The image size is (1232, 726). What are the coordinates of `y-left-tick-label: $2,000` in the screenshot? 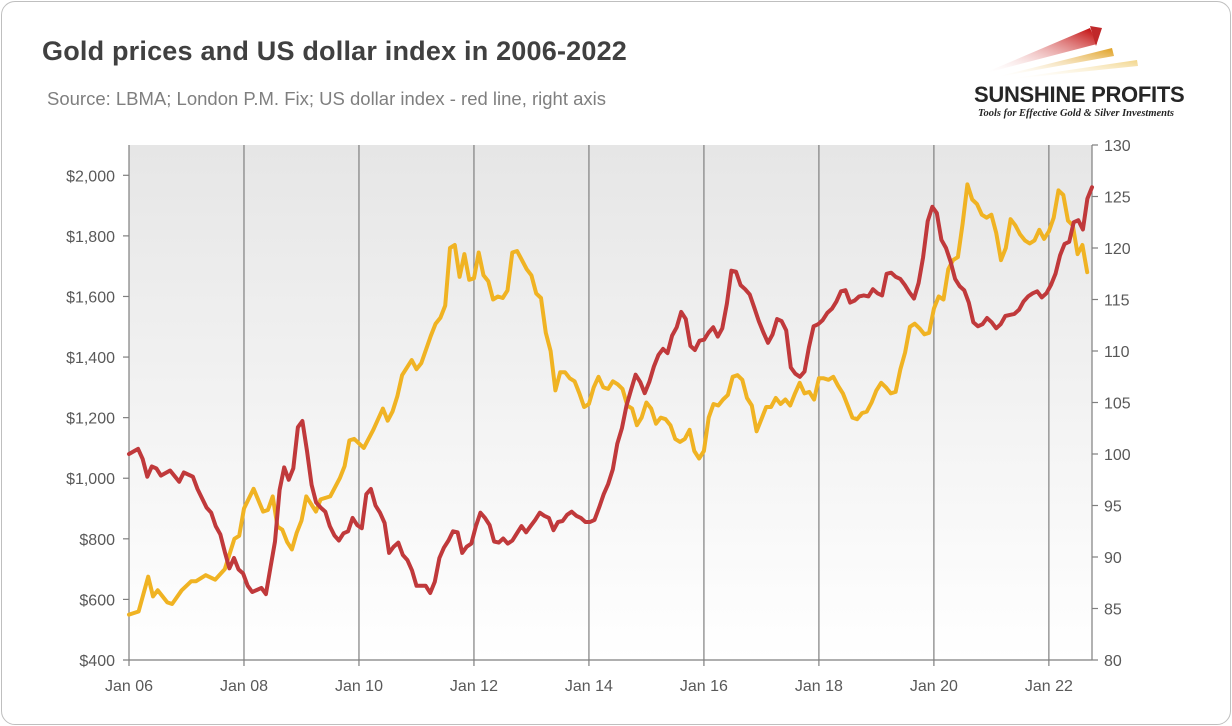 It's located at (90, 176).